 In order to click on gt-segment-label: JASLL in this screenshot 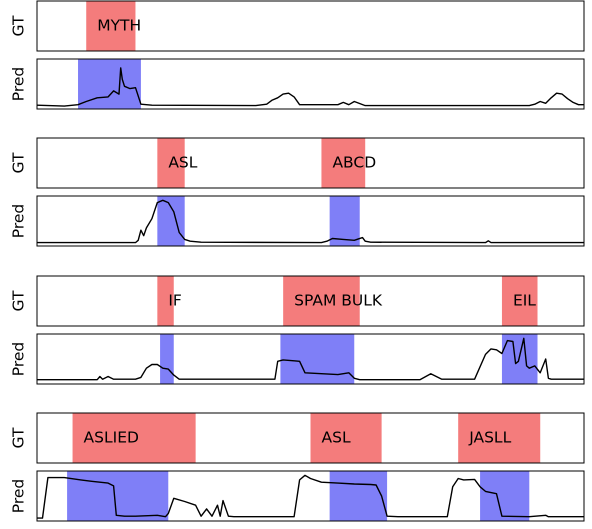, I will do `click(489, 438)`.